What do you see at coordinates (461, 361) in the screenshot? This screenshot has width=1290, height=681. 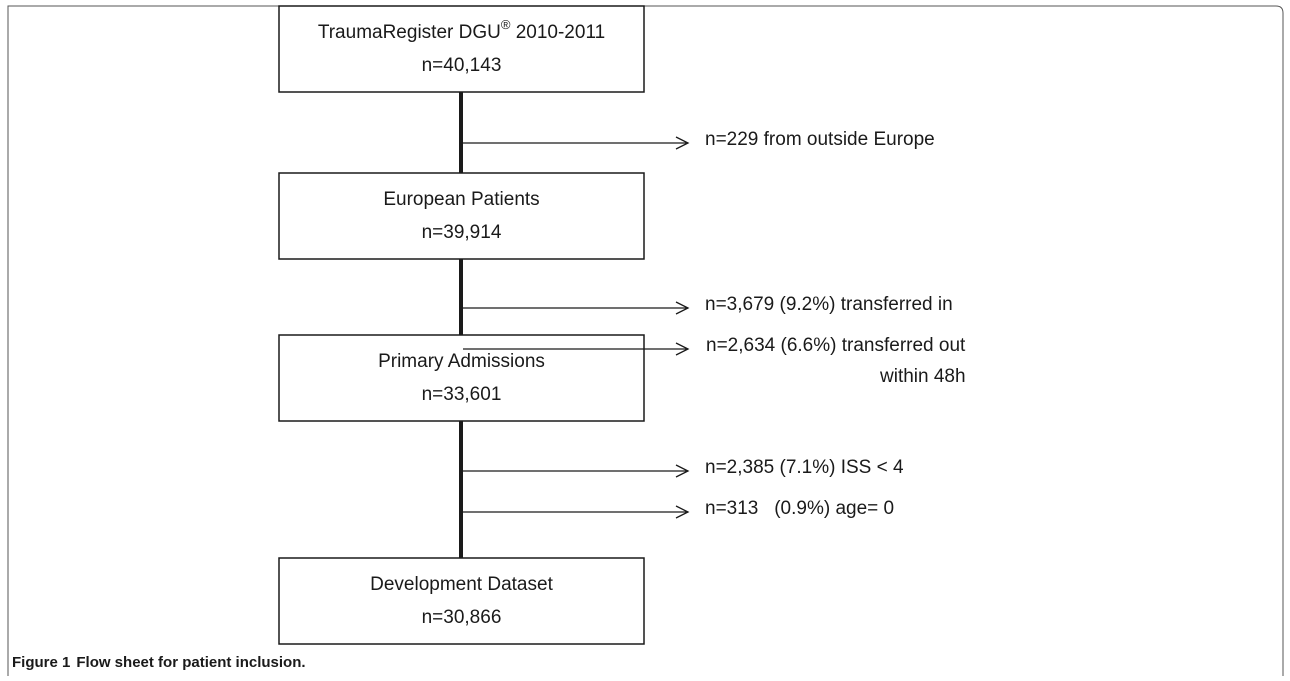 I see `node-label: Primary Admissions` at bounding box center [461, 361].